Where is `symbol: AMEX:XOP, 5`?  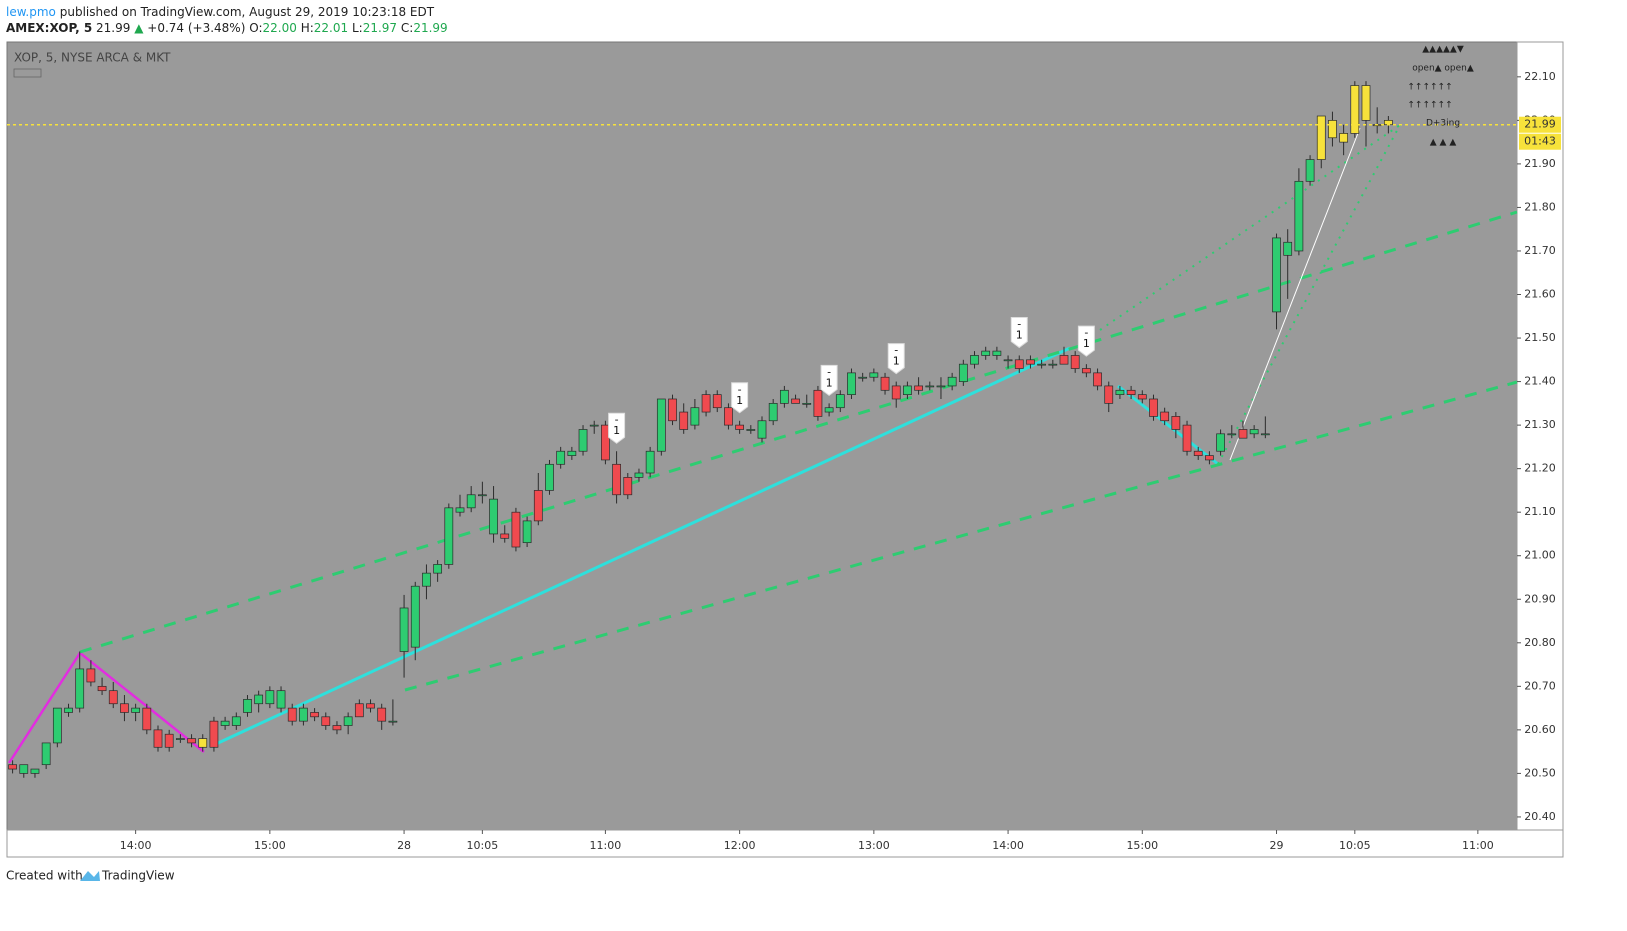 symbol: AMEX:XOP, 5 is located at coordinates (49, 28).